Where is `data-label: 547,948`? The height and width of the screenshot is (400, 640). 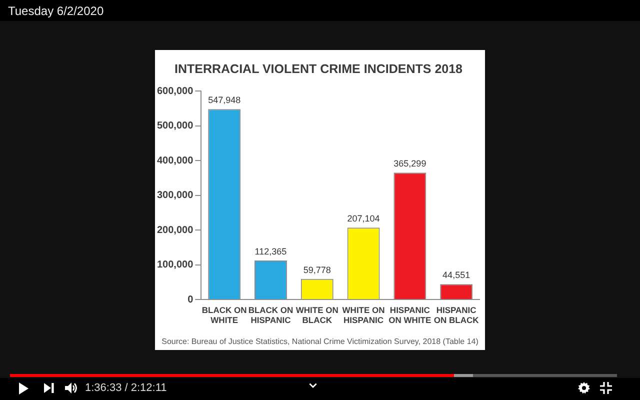 data-label: 547,948 is located at coordinates (224, 100).